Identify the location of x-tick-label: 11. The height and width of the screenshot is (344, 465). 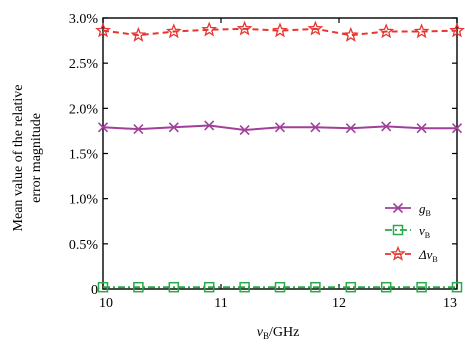
(220, 303).